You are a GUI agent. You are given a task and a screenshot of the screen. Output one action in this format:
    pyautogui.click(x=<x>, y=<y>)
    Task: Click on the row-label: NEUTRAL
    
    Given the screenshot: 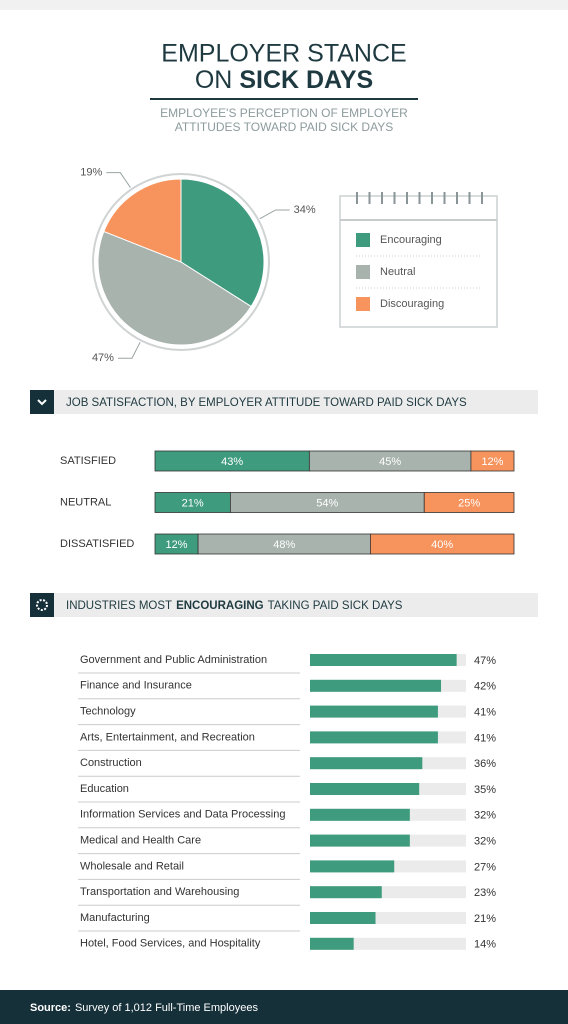 What is the action you would take?
    pyautogui.click(x=85, y=502)
    